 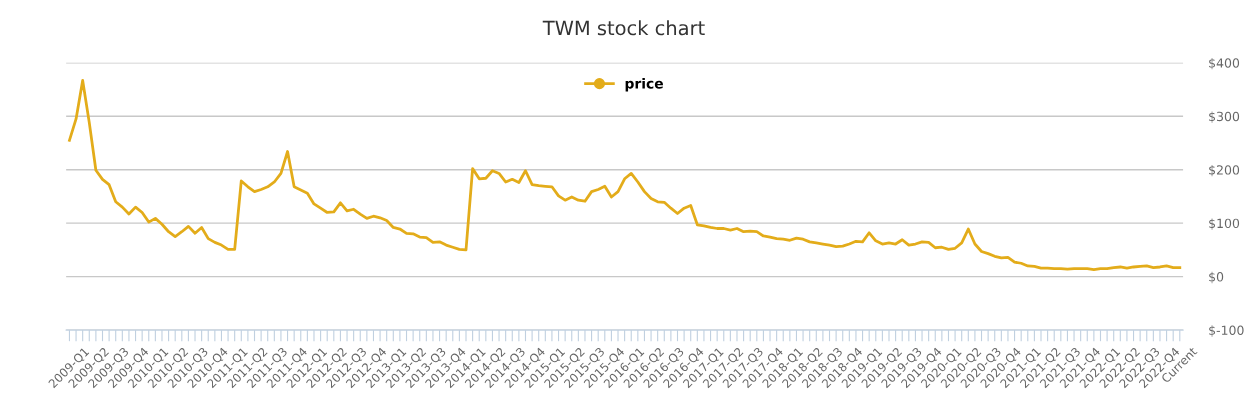 I want to click on legend-label: price, so click(x=644, y=84).